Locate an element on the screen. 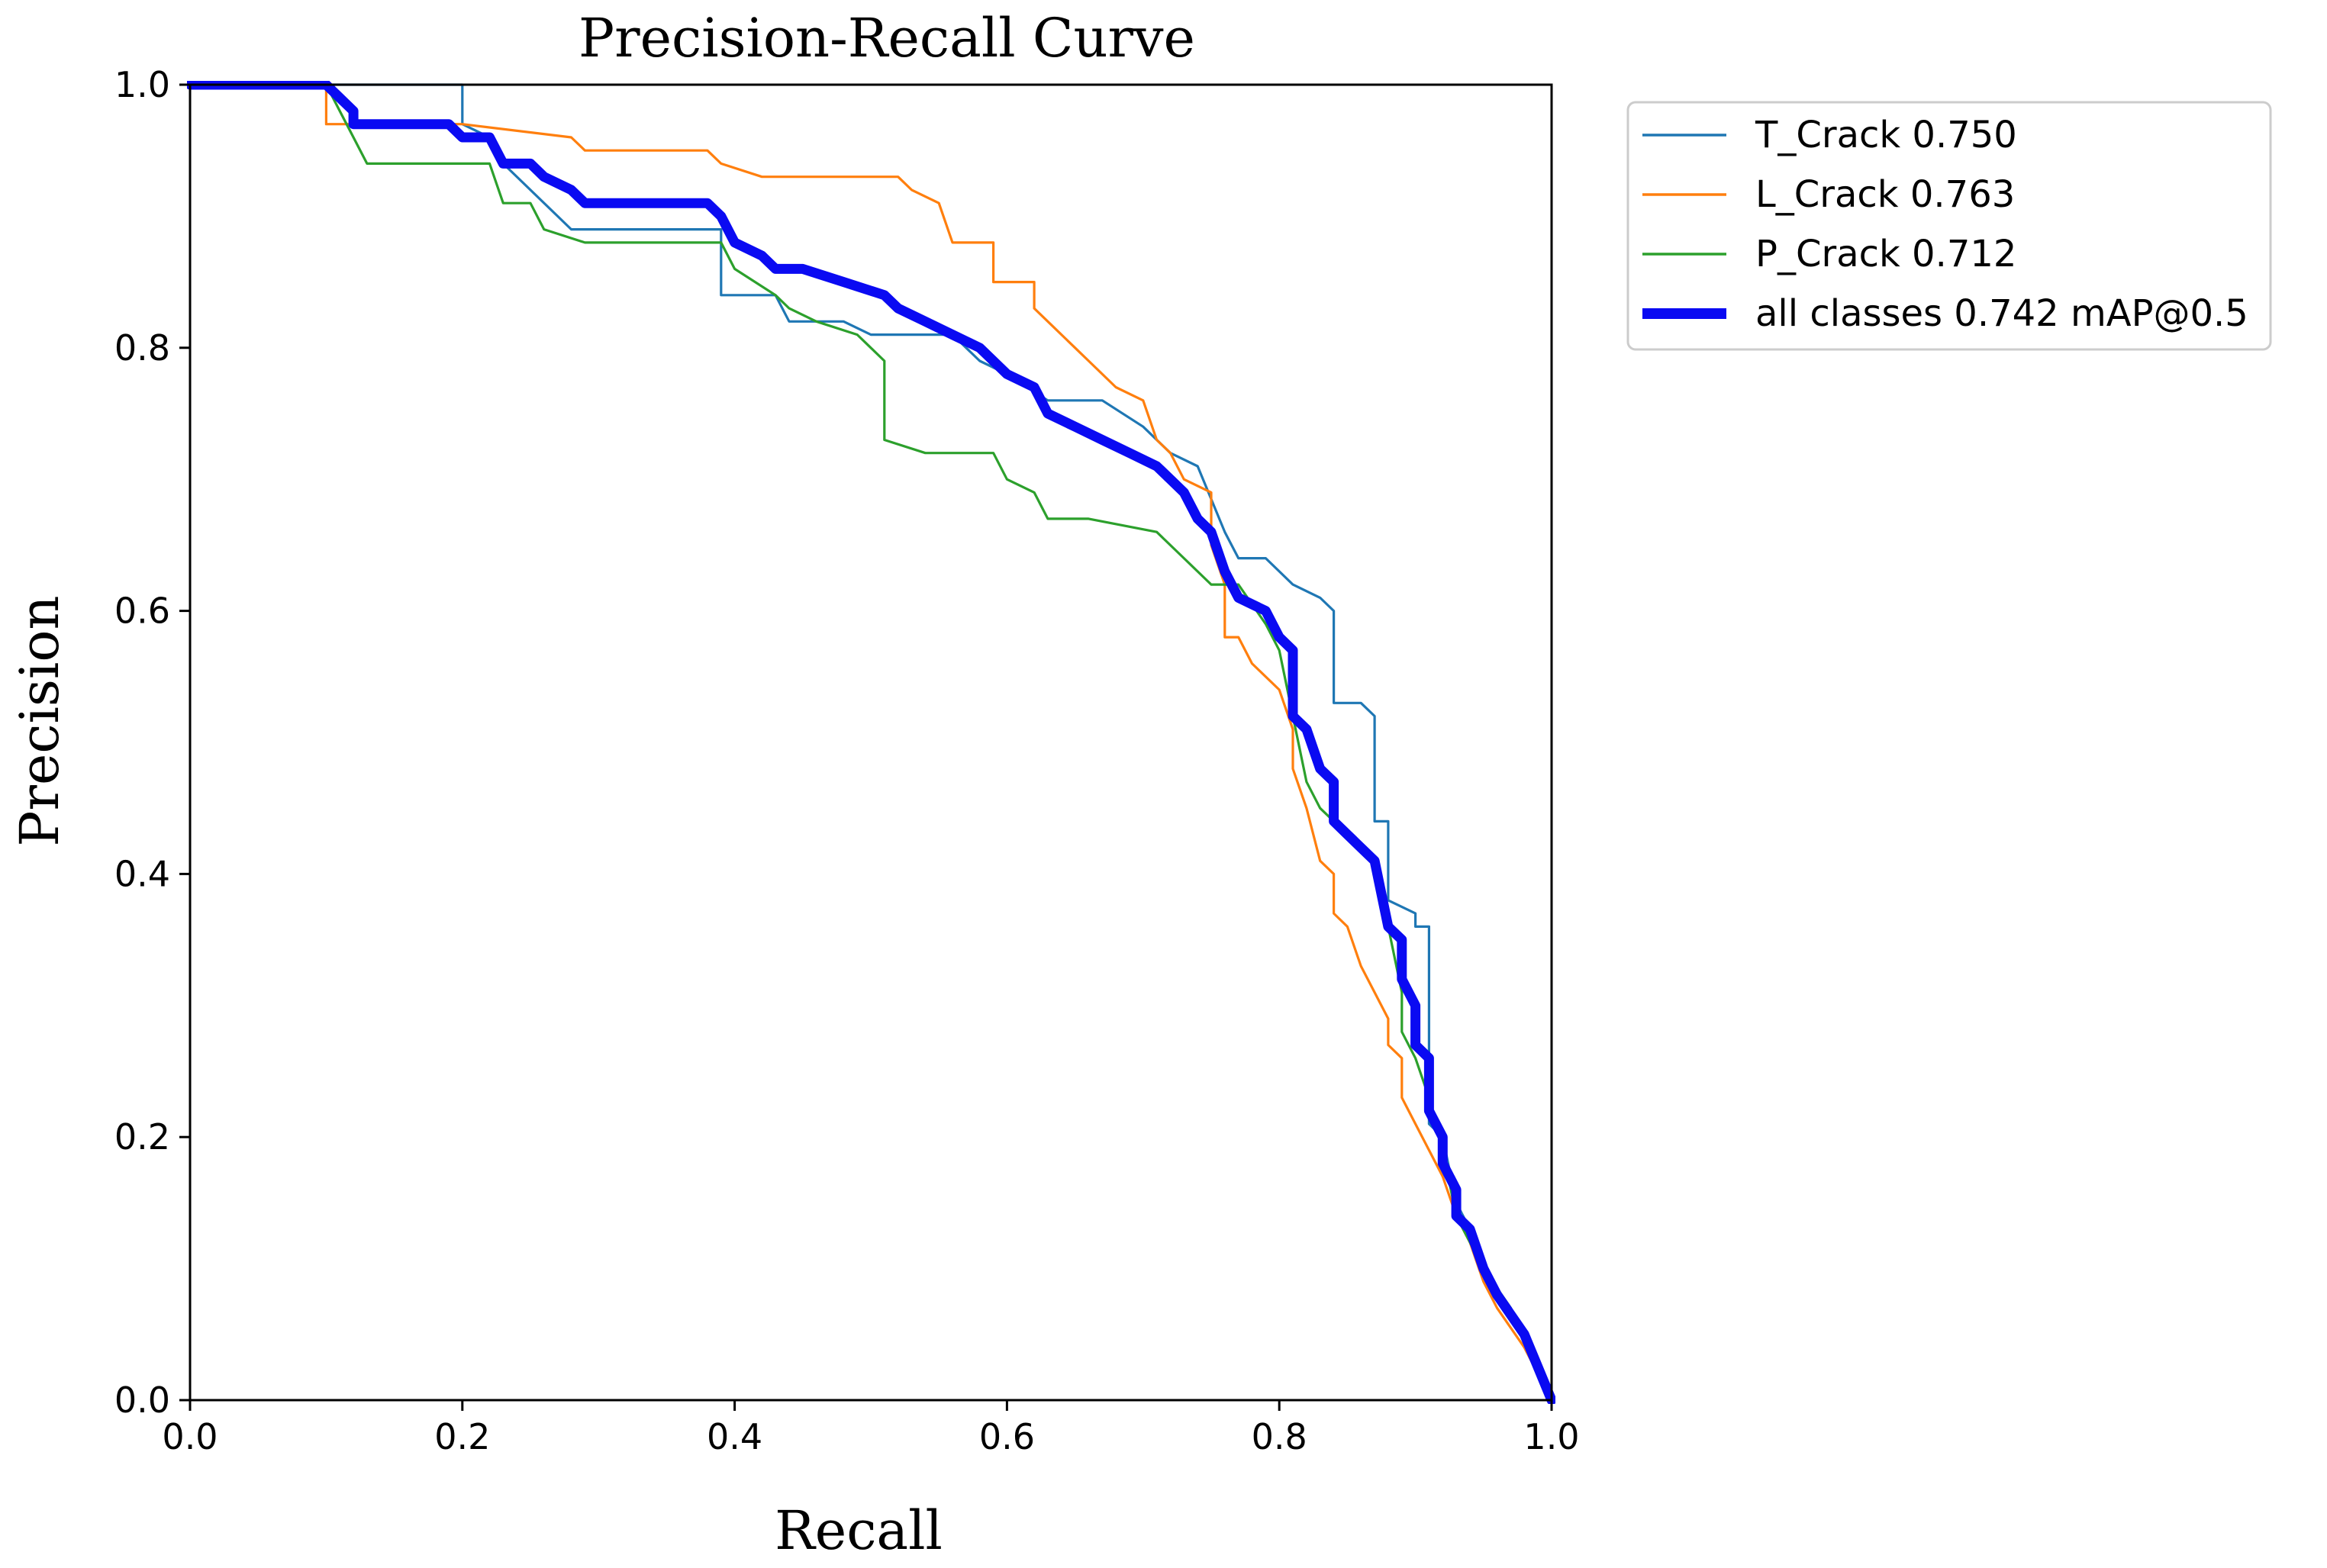 Image resolution: width=2327 pixels, height=1568 pixels. y-tick-label: 0.2 is located at coordinates (142, 1136).